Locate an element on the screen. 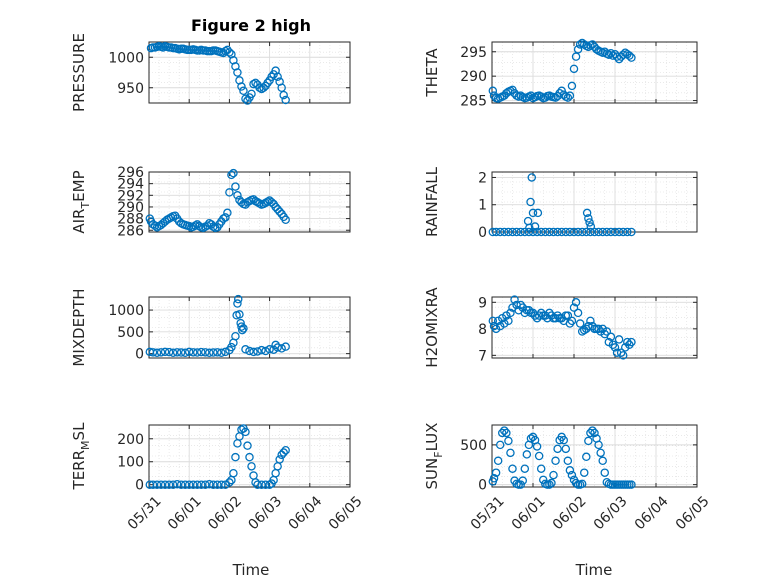 The height and width of the screenshot is (583, 778). y-tick-label: 2 is located at coordinates (482, 178).